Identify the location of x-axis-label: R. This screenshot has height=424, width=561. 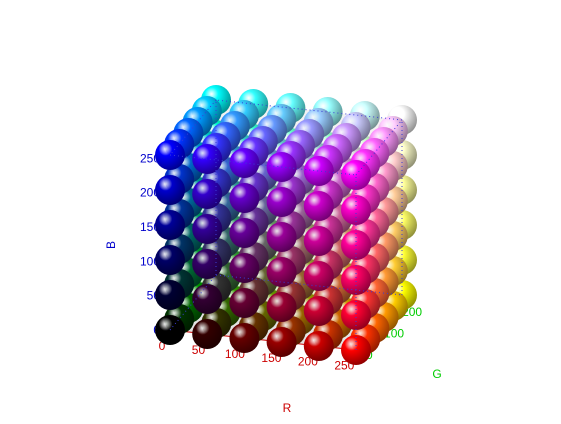
(287, 408).